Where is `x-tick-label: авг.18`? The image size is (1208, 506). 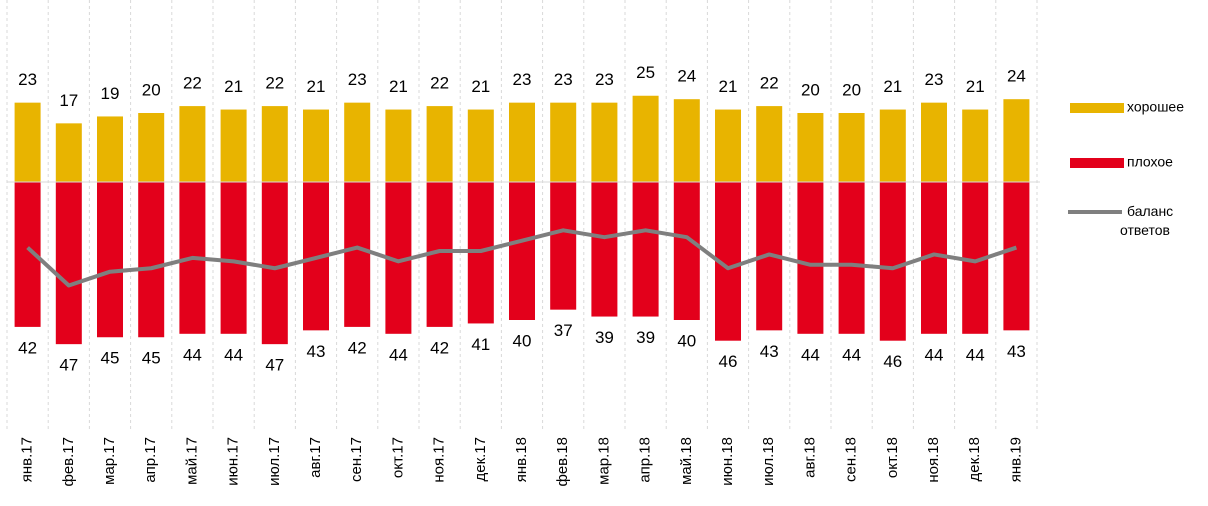
x-tick-label: авг.18 is located at coordinates (809, 457).